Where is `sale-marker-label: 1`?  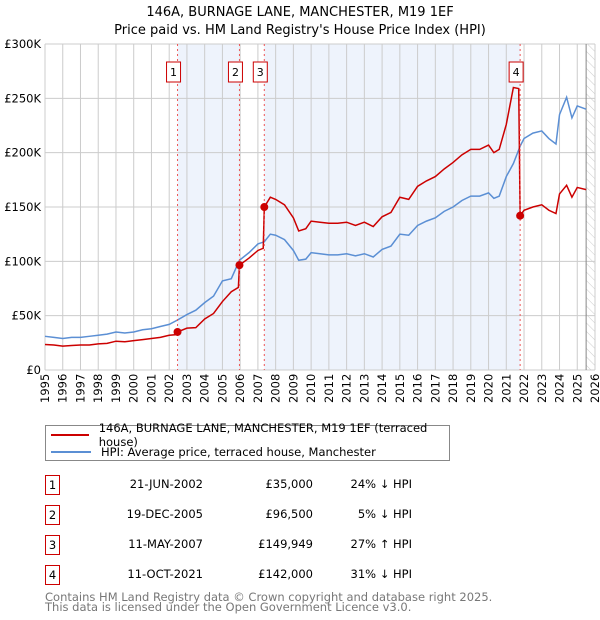
sale-marker-label: 1 is located at coordinates (173, 72).